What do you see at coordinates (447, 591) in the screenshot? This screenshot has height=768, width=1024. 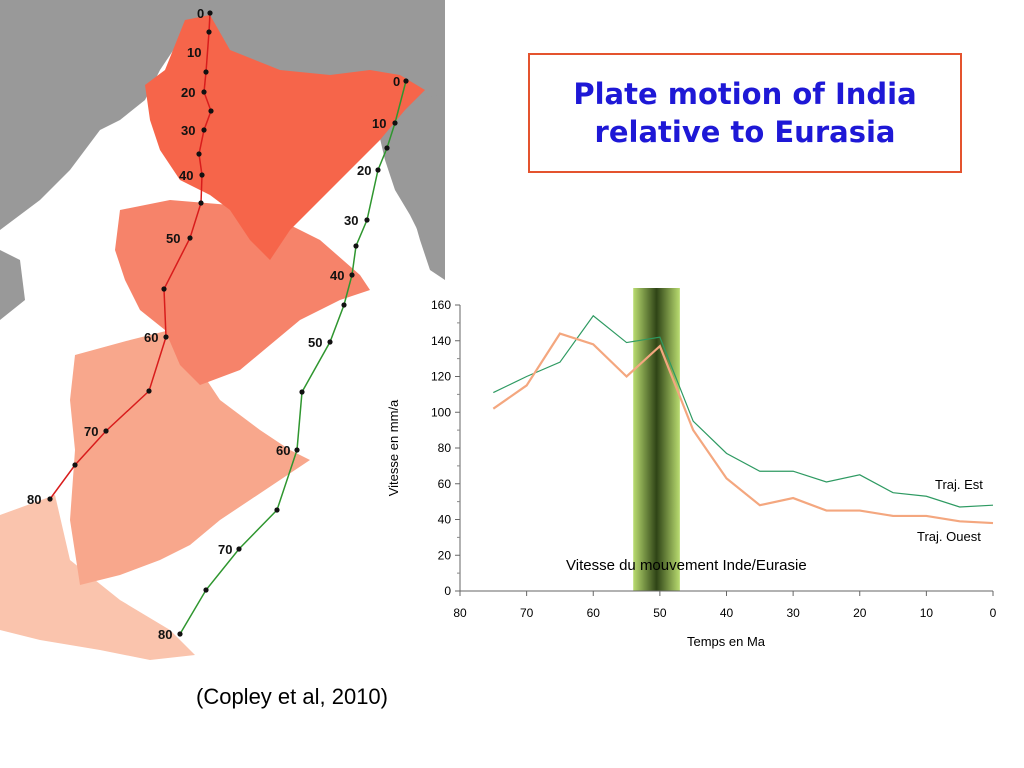 I see `y-tick-label: 0` at bounding box center [447, 591].